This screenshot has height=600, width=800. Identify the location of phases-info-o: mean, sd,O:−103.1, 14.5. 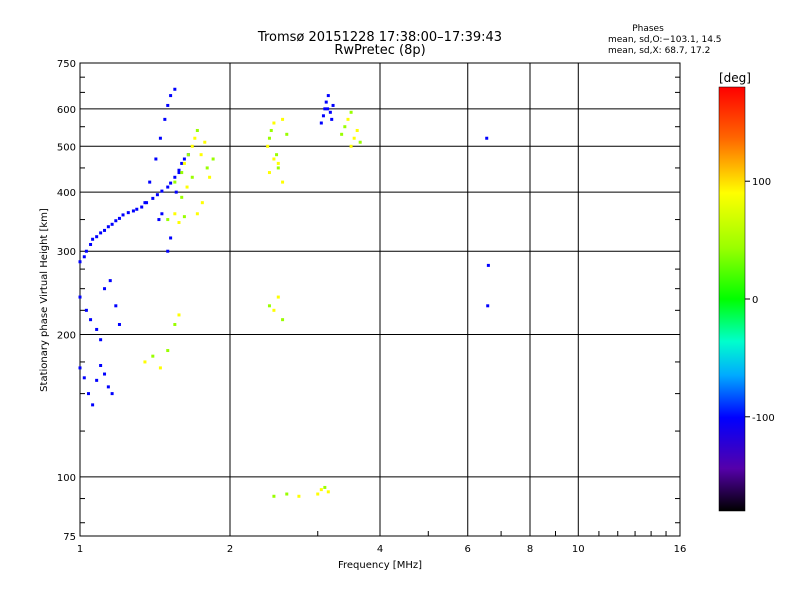
(665, 40).